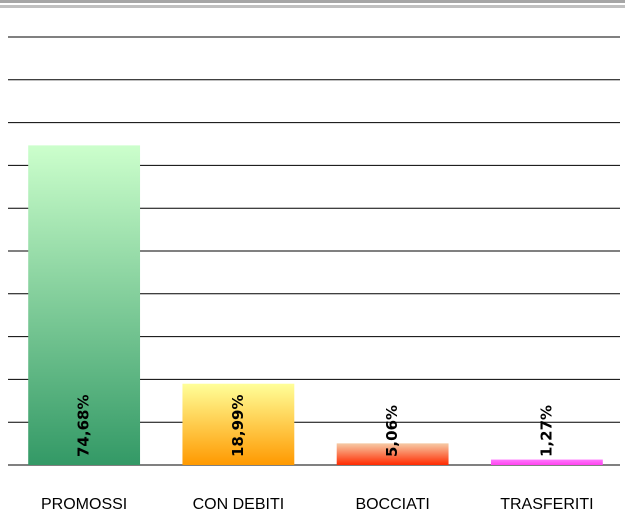  I want to click on x-tick-label: CON DEBITI, so click(239, 504).